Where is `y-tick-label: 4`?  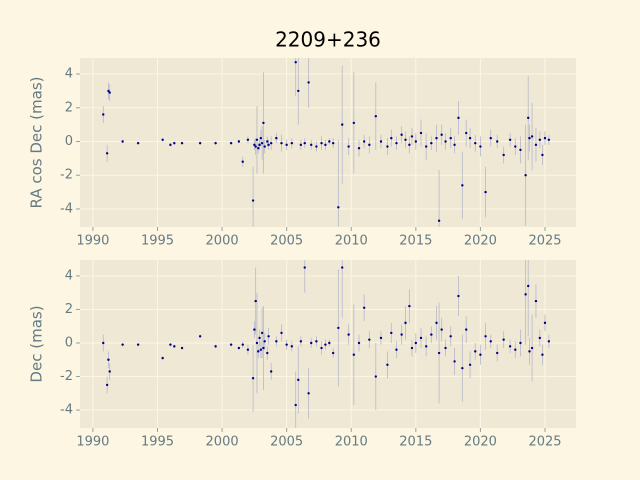 y-tick-label: 4 is located at coordinates (69, 275).